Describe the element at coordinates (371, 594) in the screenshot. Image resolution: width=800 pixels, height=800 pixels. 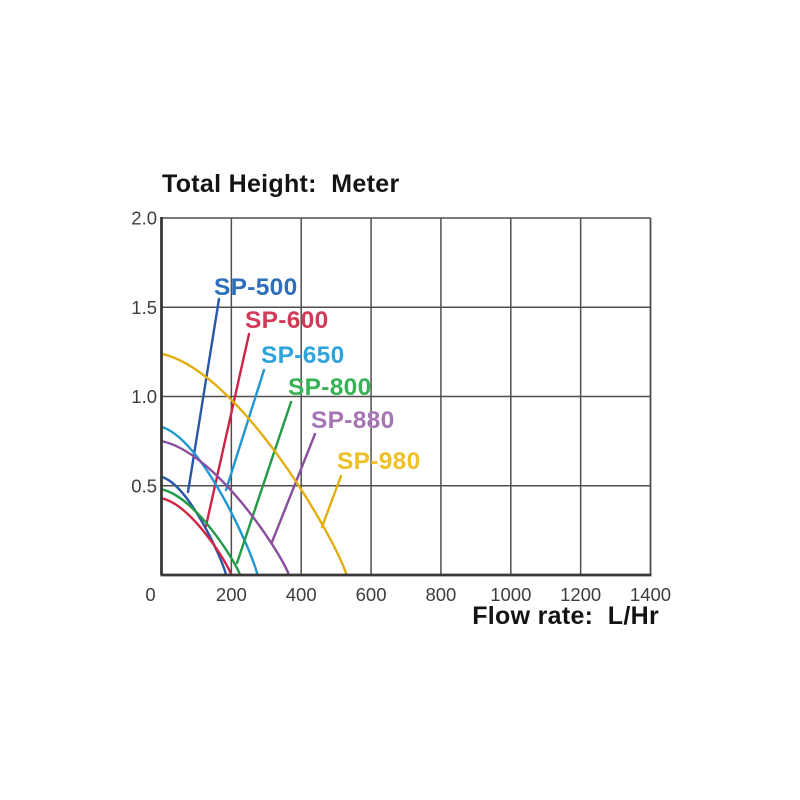
I see `x-tick-600: 600` at that location.